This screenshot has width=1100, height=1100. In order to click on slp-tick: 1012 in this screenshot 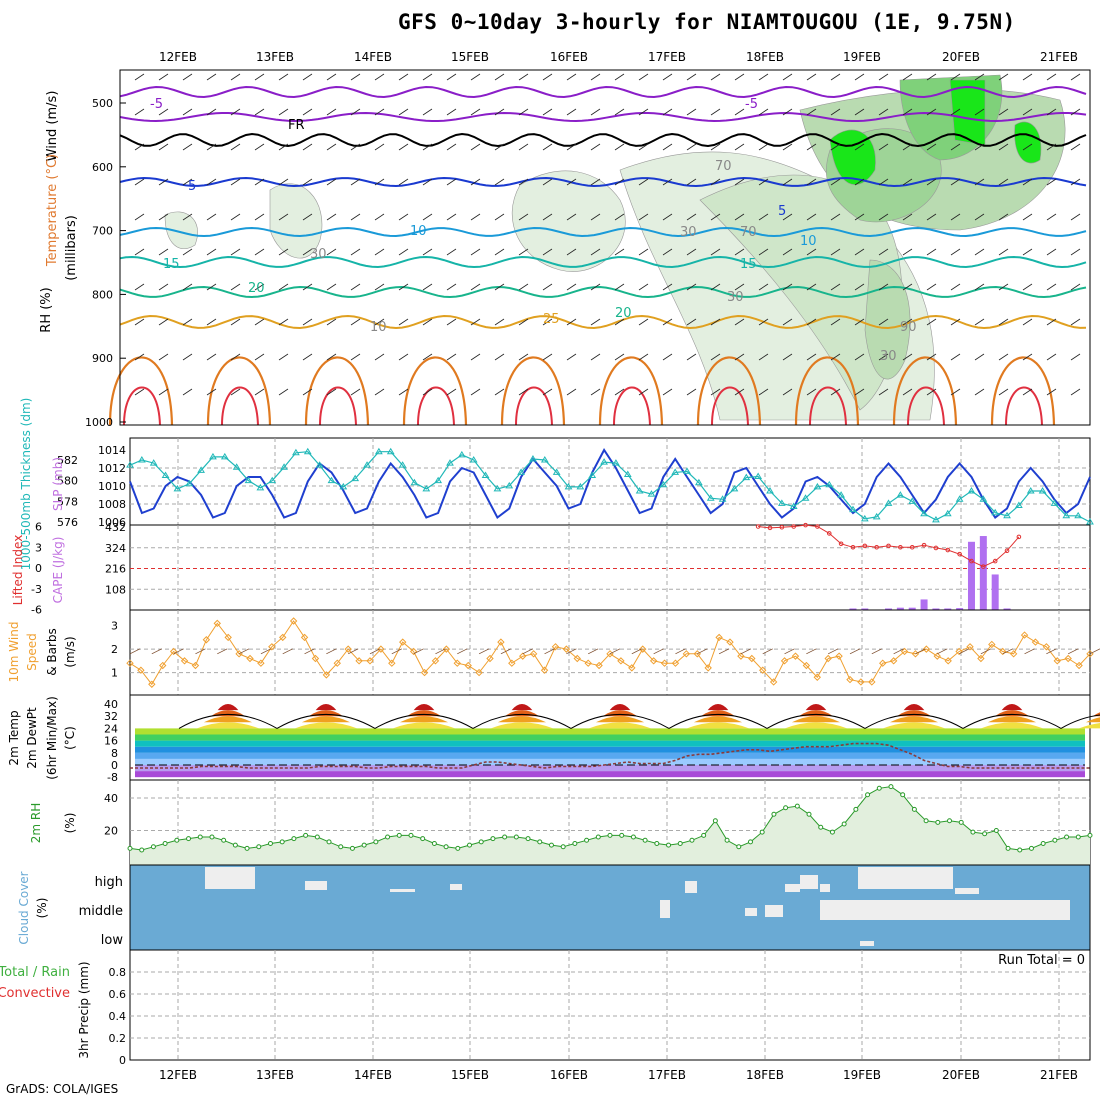, I will do `click(112, 468)`.